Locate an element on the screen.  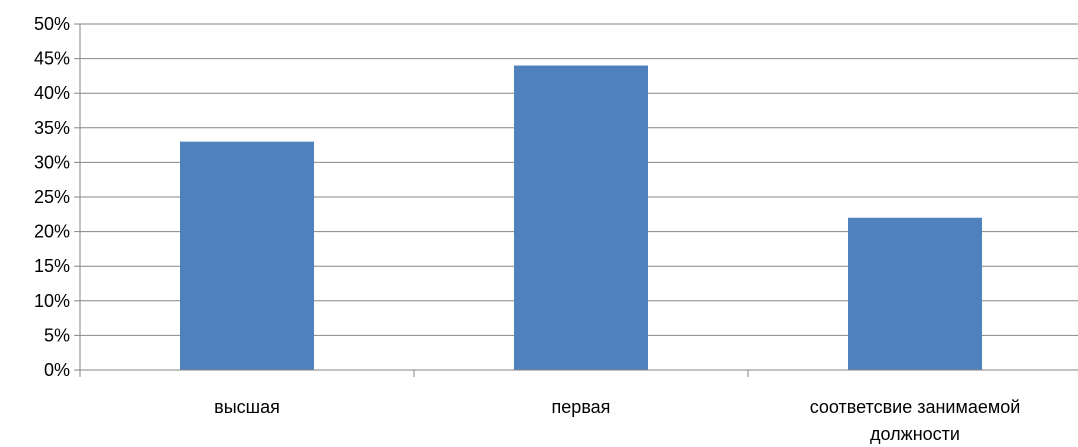
y-tick-label: 35% is located at coordinates (52, 128).